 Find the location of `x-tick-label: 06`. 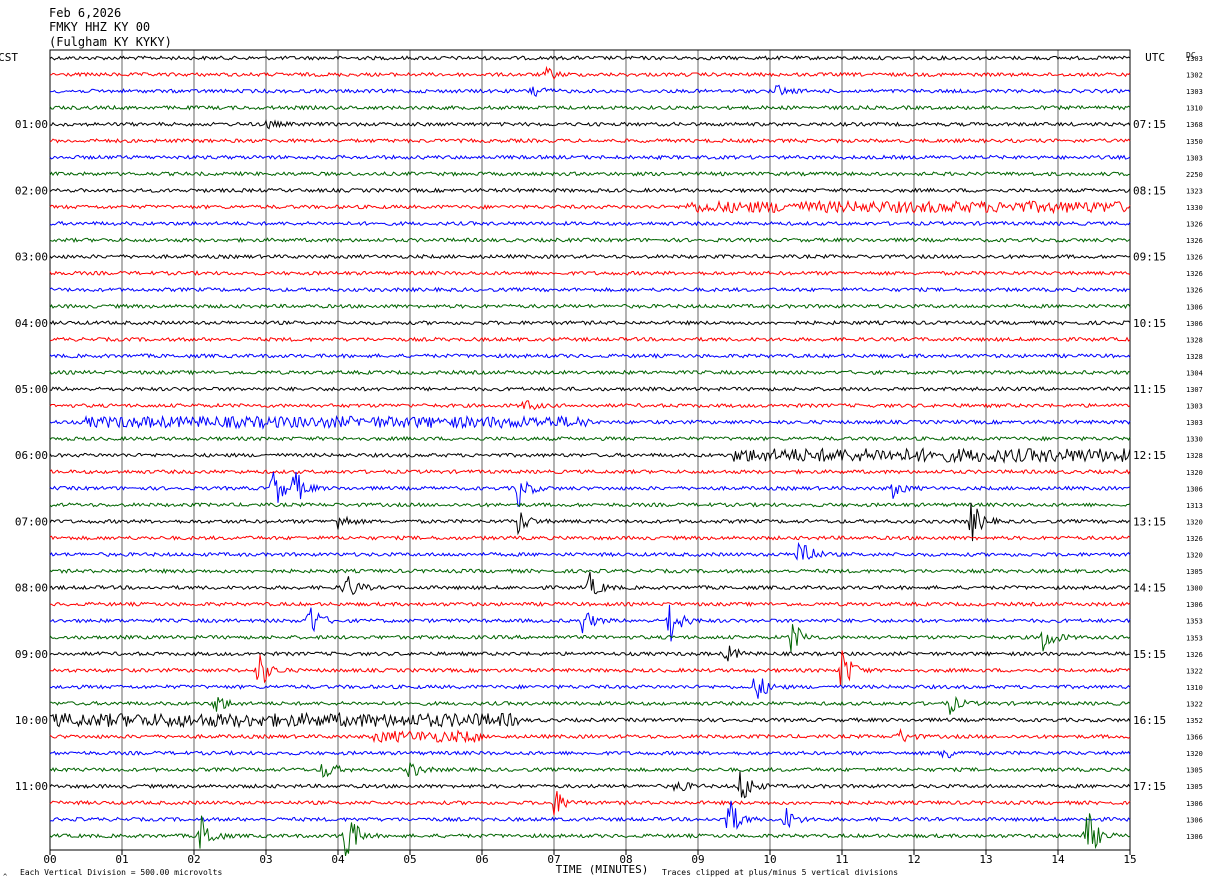

x-tick-label: 06 is located at coordinates (481, 859).